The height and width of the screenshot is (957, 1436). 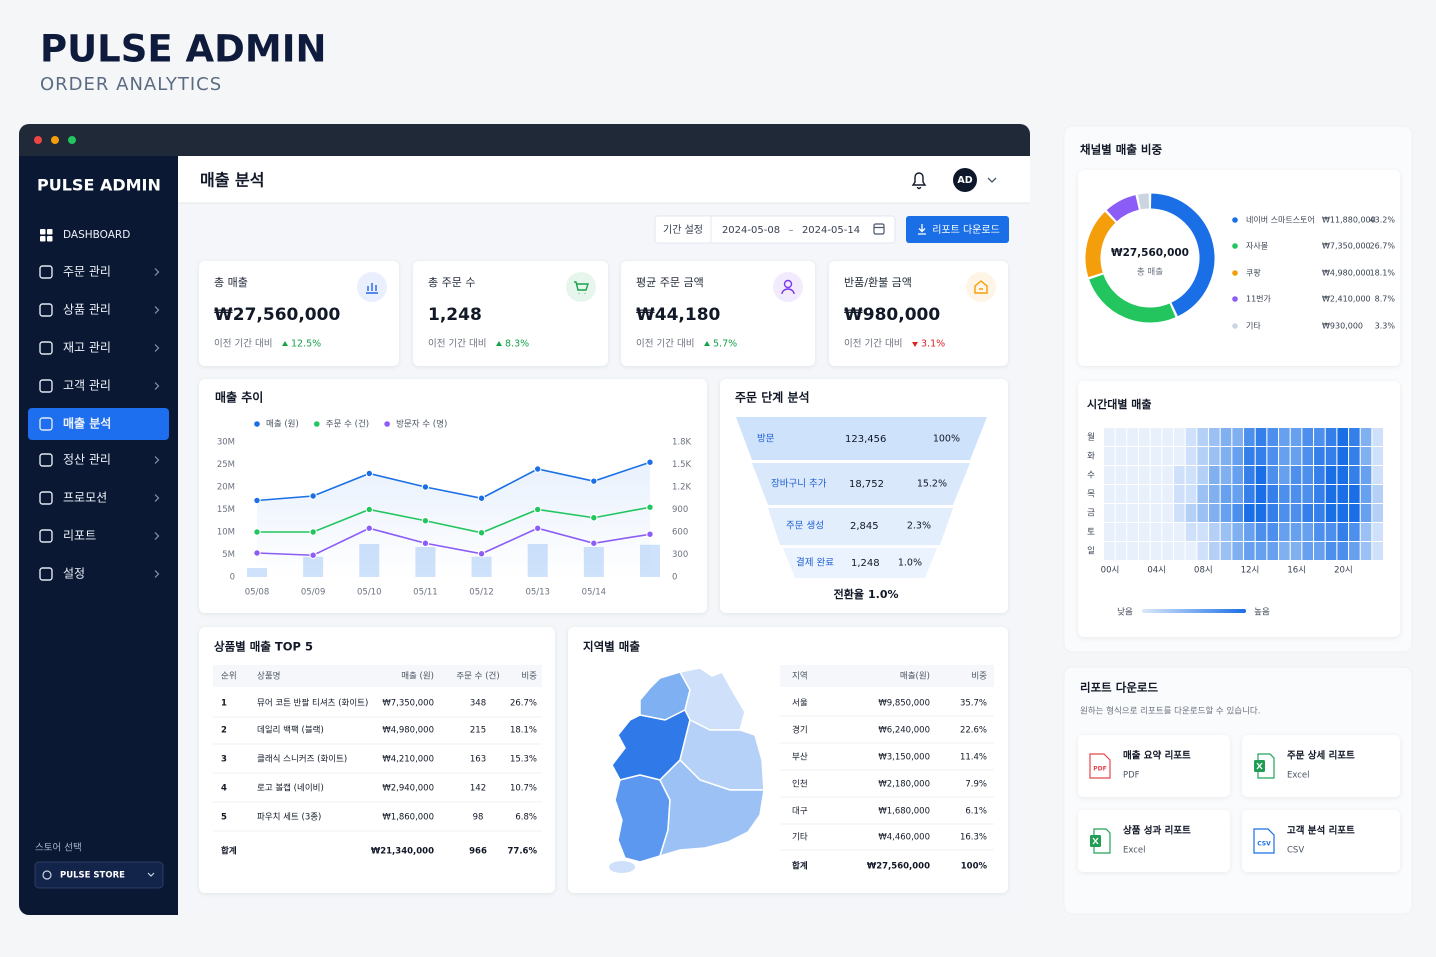 What do you see at coordinates (98, 386) in the screenshot?
I see `menu-item: 고객 관리` at bounding box center [98, 386].